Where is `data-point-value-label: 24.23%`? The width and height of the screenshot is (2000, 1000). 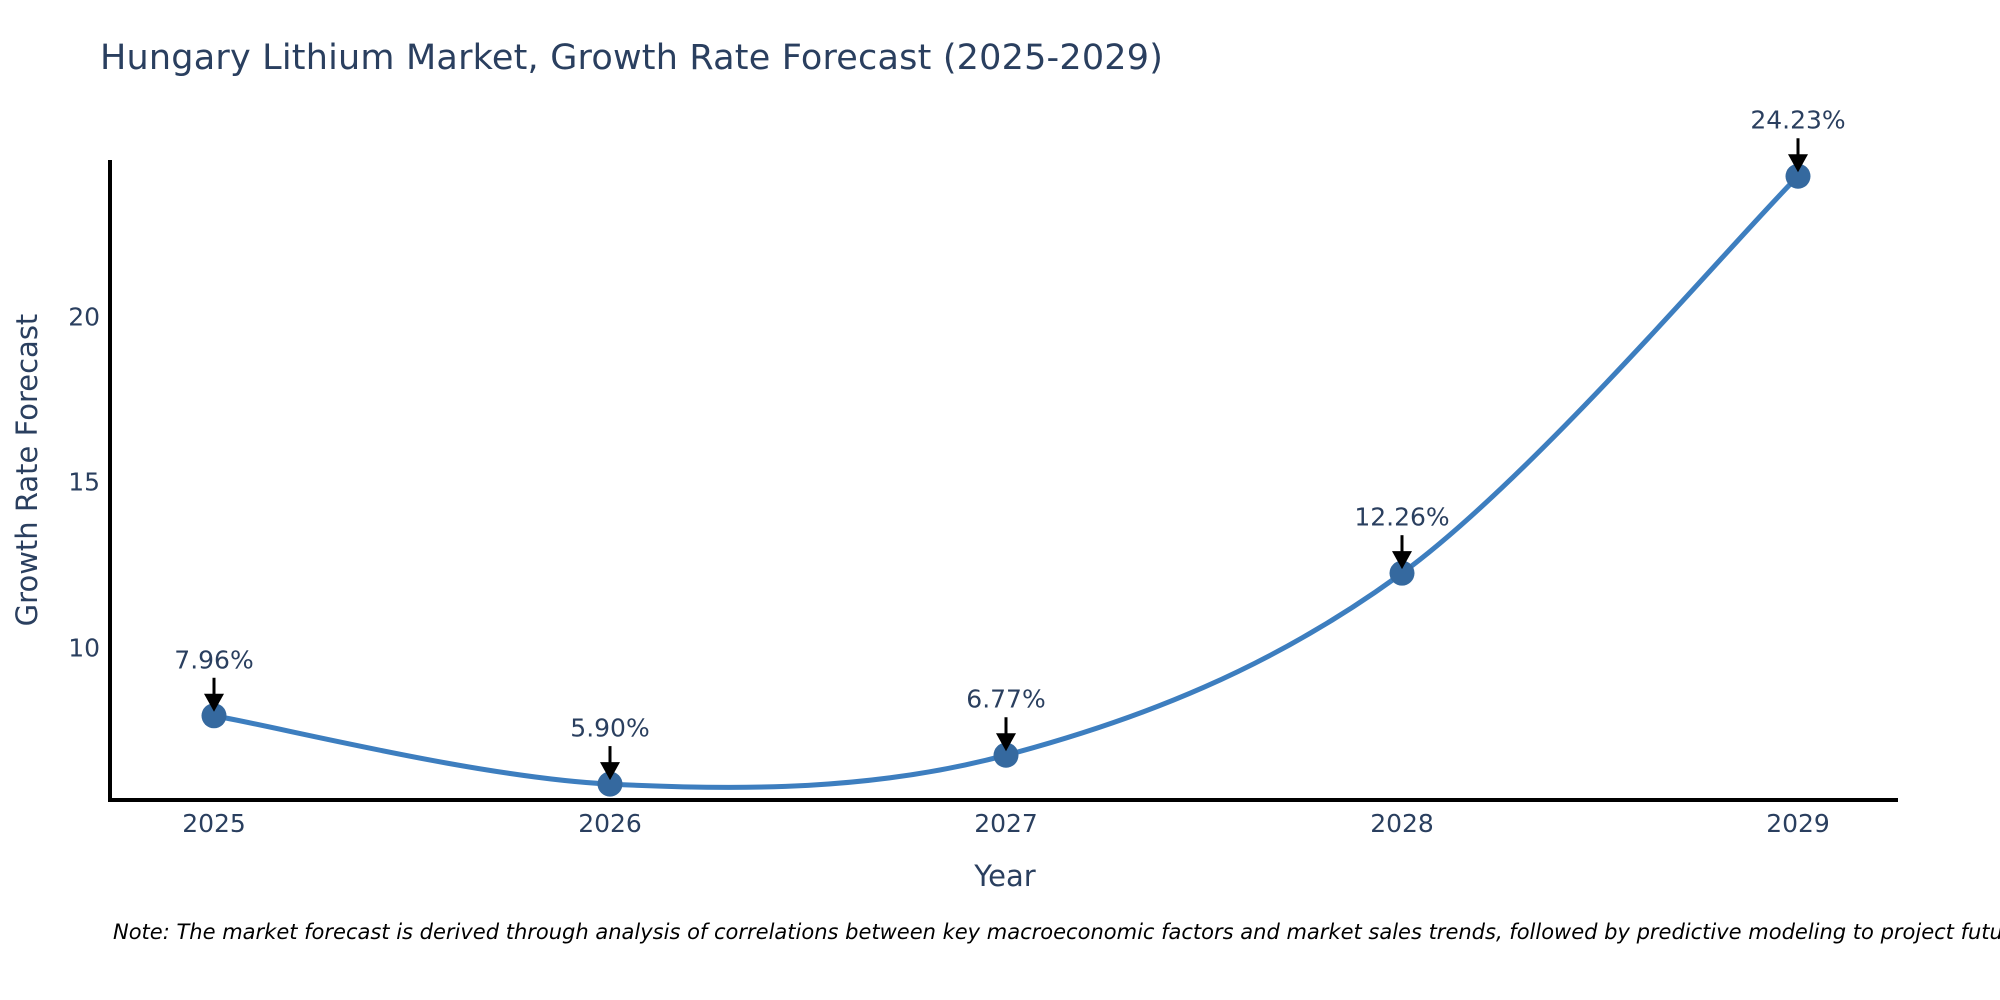
data-point-value-label: 24.23% is located at coordinates (1798, 120).